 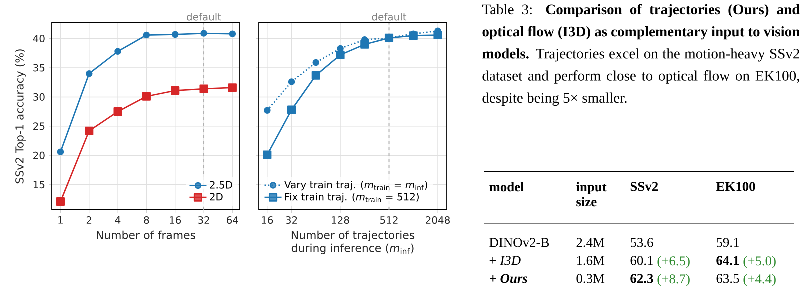 I want to click on text: 2.4M, so click(x=590, y=243).